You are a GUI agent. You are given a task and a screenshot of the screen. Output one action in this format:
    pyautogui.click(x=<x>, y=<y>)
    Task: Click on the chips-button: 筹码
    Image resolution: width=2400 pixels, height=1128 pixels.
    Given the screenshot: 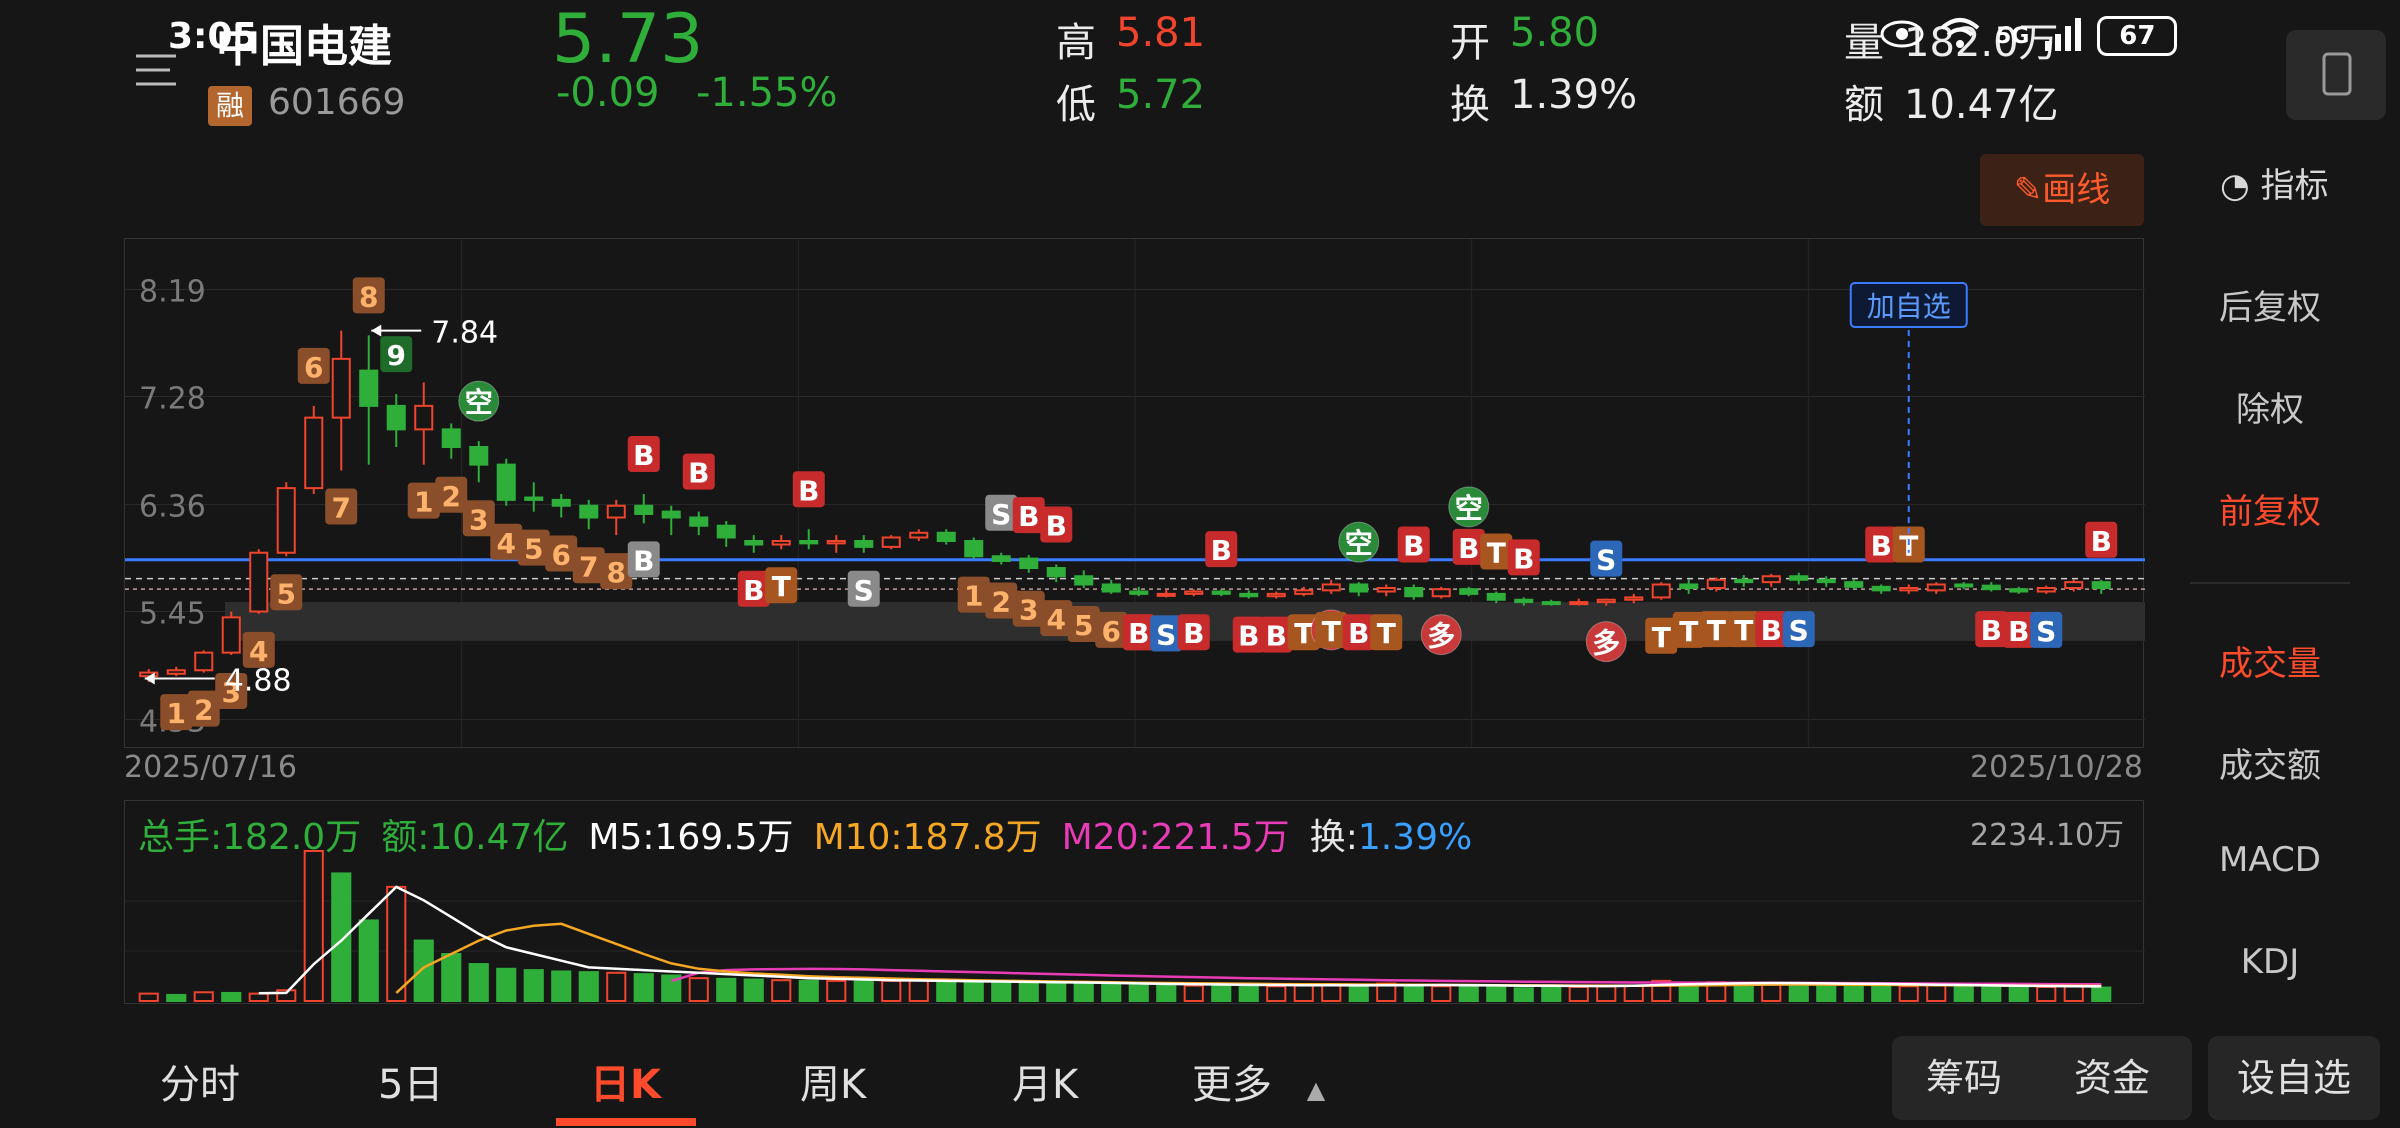 What is the action you would take?
    pyautogui.click(x=1964, y=1078)
    